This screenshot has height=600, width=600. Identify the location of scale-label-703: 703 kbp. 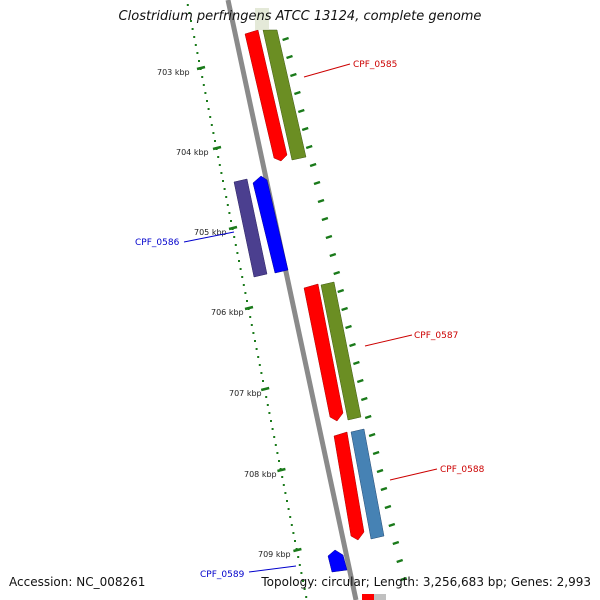
(173, 72).